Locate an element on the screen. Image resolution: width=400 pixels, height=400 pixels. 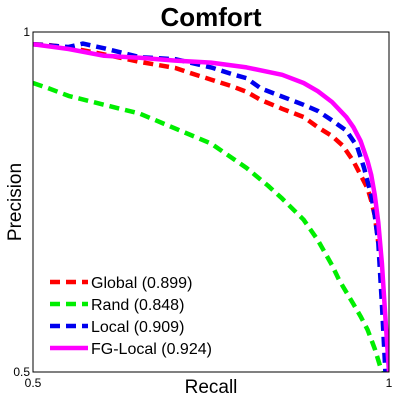
x-tick-label: 0.5 is located at coordinates (33, 383).